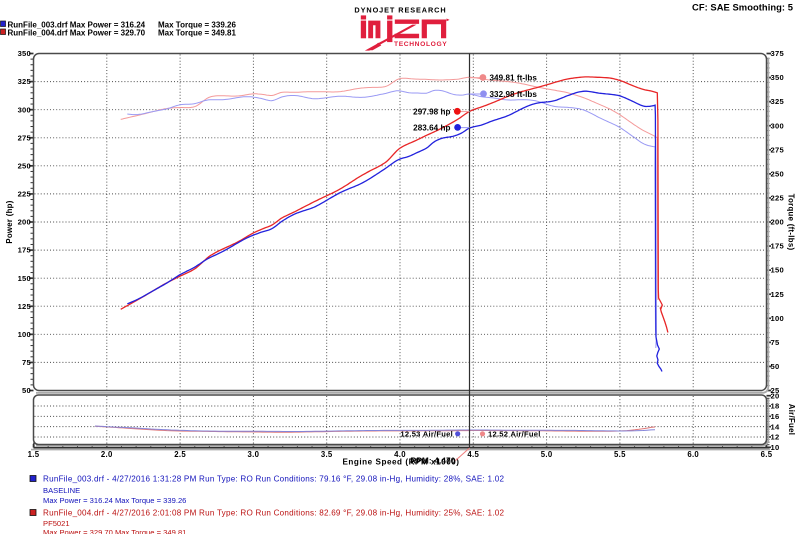 This screenshot has height=534, width=800. What do you see at coordinates (791, 222) in the screenshot?
I see `svg-text: Torque (ft-lbs)` at bounding box center [791, 222].